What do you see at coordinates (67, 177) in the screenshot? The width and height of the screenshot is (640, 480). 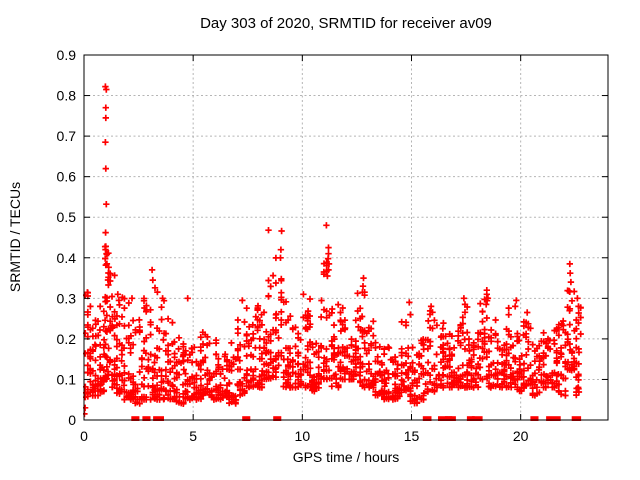 I see `y-tick-label: 0.6` at bounding box center [67, 177].